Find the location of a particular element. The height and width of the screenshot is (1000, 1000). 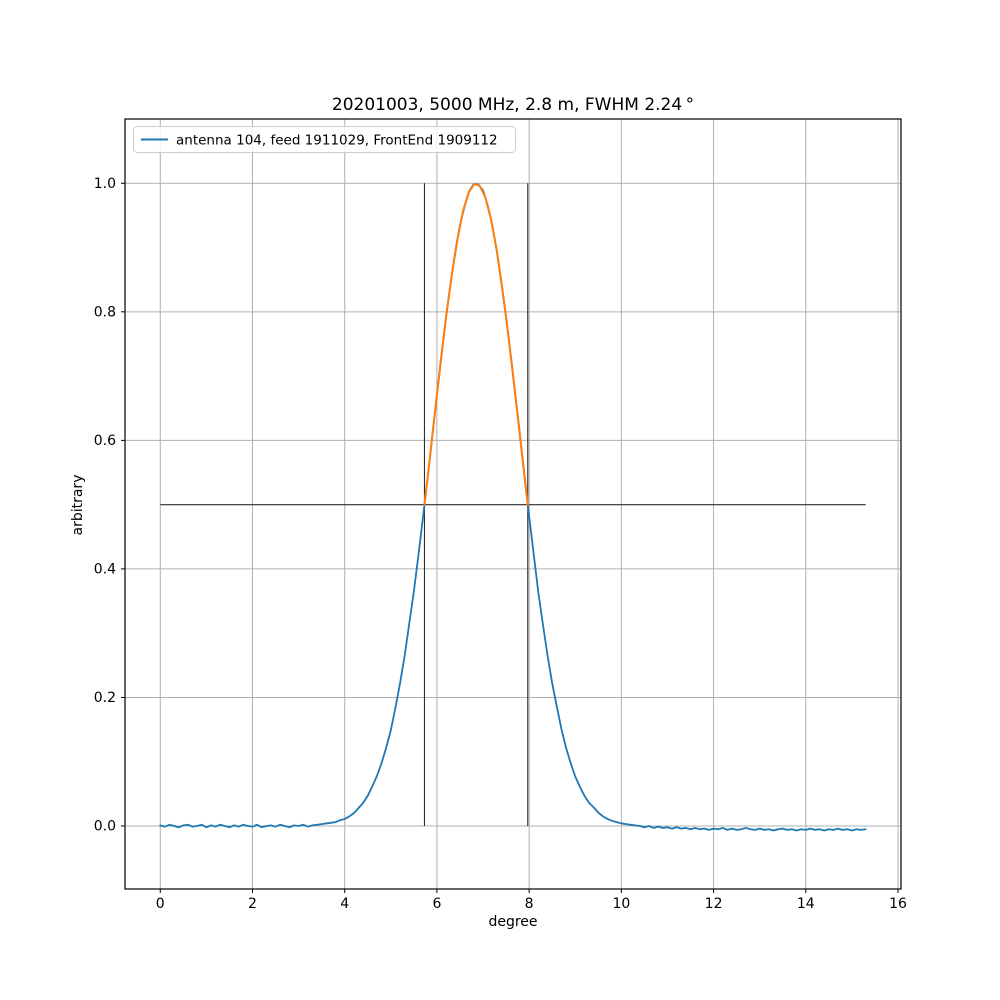

chart-title: 20201003, 5000 MHz, 2.8 m, FWHM 2.24 ° is located at coordinates (513, 105).